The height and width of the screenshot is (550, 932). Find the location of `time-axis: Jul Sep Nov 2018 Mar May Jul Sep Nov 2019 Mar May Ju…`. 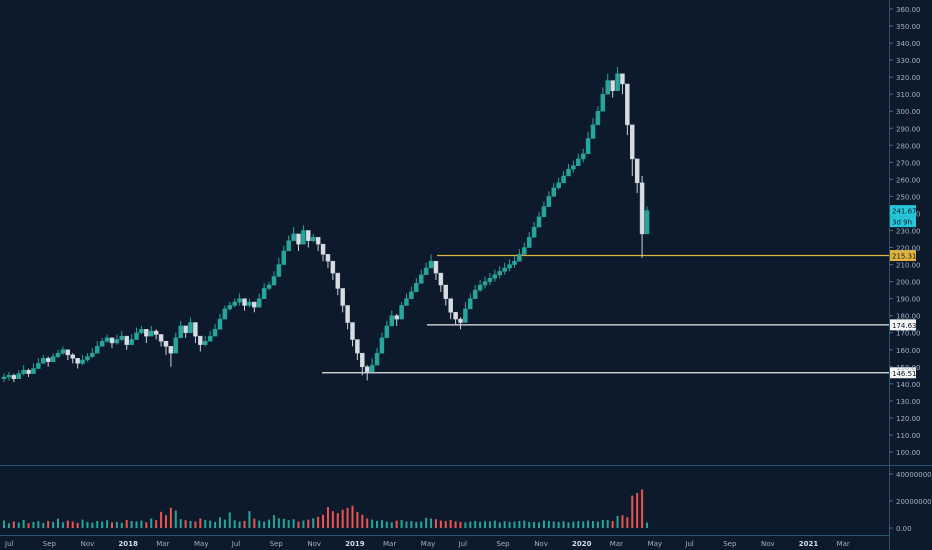

time-axis: Jul Sep Nov 2018 Mar May Jul Sep Nov 2019 Mar May Ju… is located at coordinates (427, 544).